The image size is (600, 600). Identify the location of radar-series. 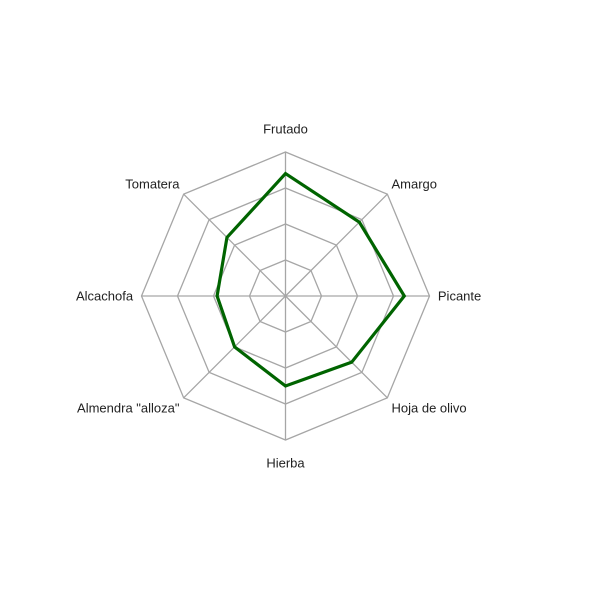
(311, 279).